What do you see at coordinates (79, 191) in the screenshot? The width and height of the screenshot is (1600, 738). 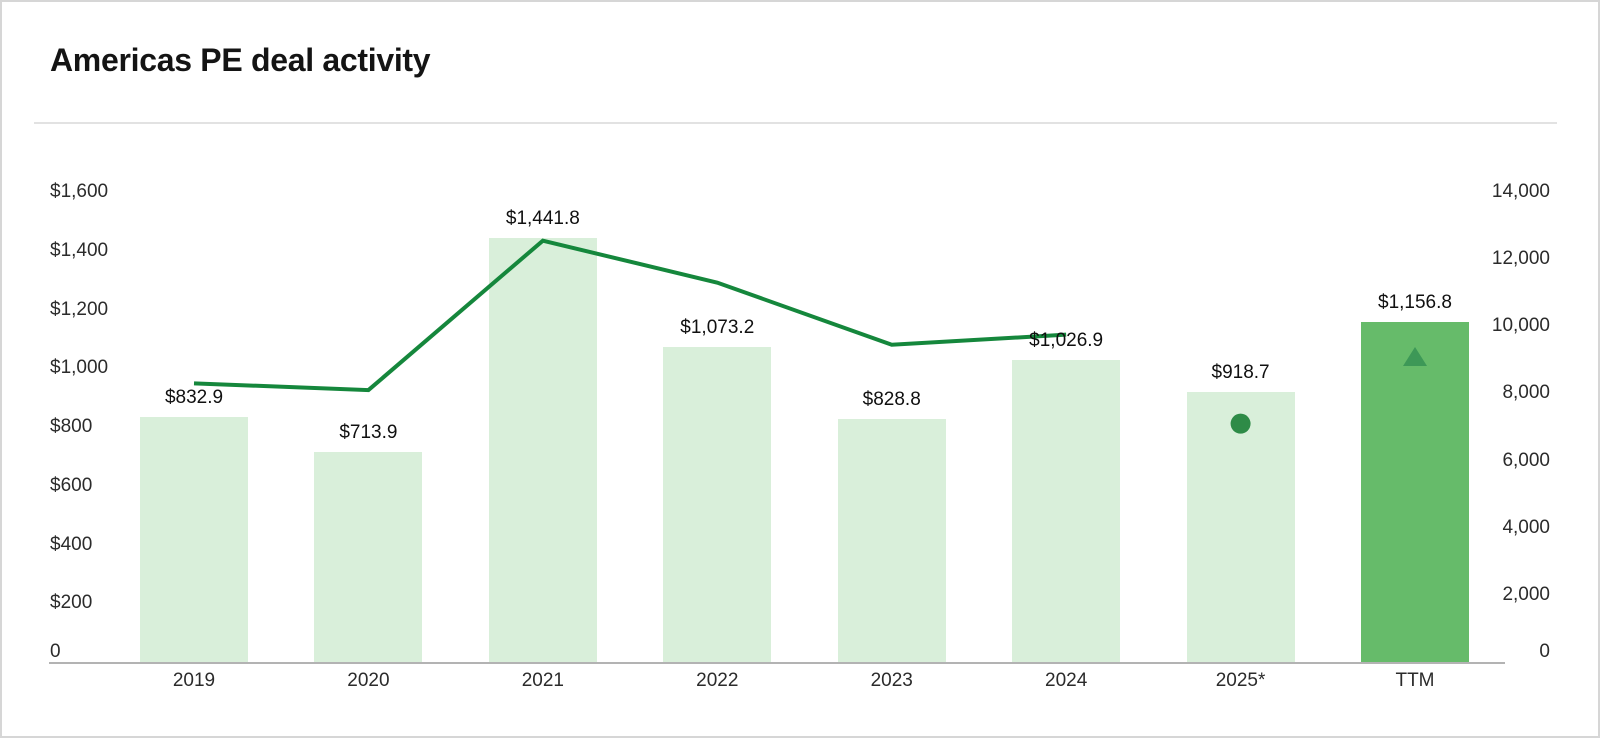 I see `left-axis-tick-label: $1,600` at bounding box center [79, 191].